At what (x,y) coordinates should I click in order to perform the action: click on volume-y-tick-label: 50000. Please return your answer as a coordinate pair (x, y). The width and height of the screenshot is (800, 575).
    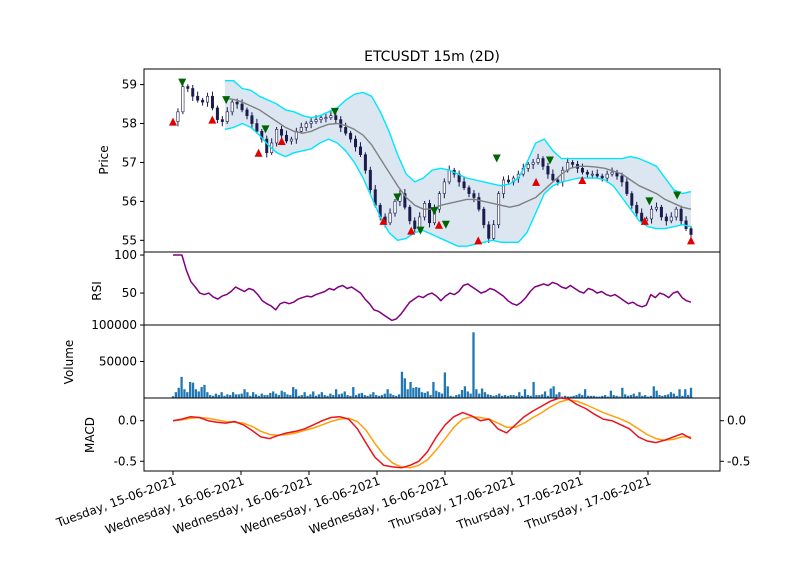
    Looking at the image, I should click on (118, 362).